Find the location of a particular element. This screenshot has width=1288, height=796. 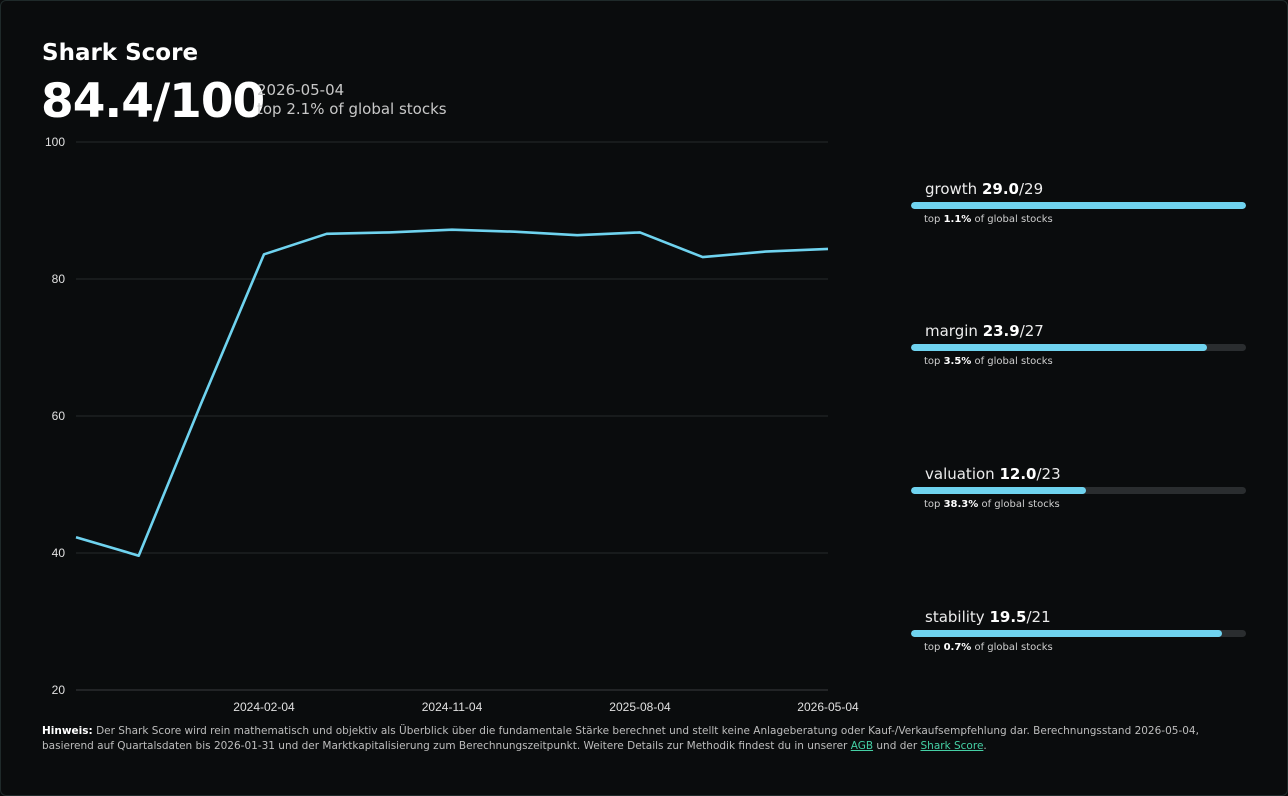

component-name: growth is located at coordinates (951, 189).